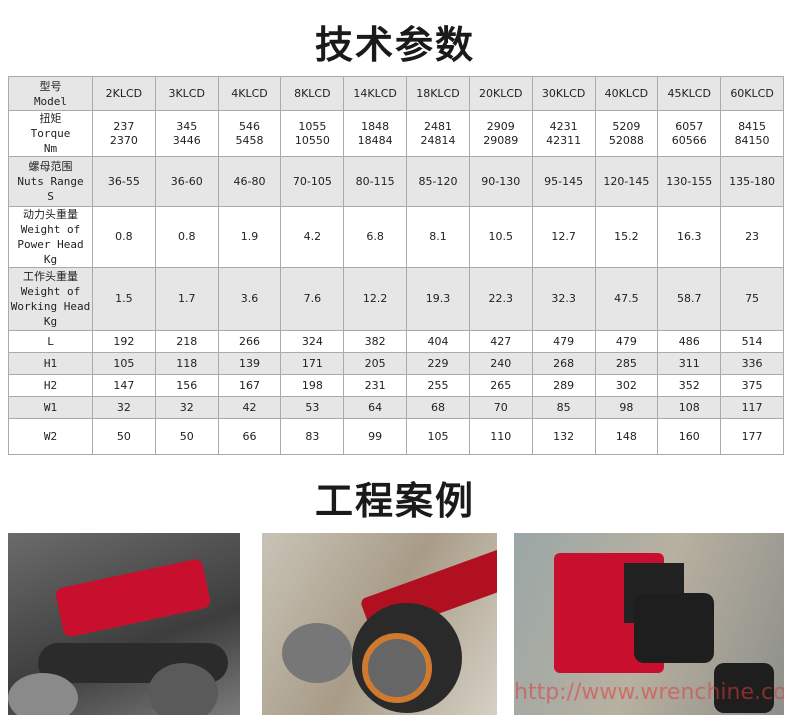  I want to click on table-cell: 486, so click(689, 341).